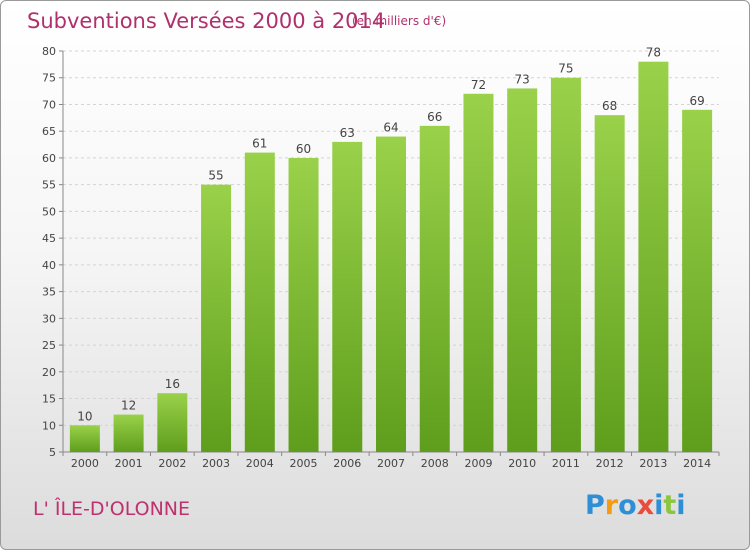  What do you see at coordinates (435, 463) in the screenshot?
I see `x-tick-label: 2008` at bounding box center [435, 463].